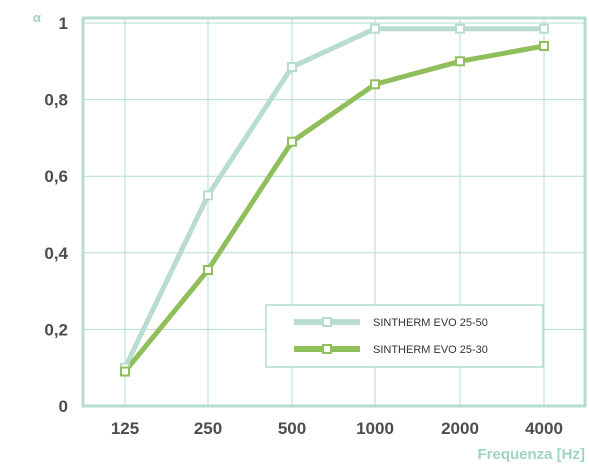 This screenshot has height=465, width=589. What do you see at coordinates (63, 23) in the screenshot?
I see `y-tick-label: 1` at bounding box center [63, 23].